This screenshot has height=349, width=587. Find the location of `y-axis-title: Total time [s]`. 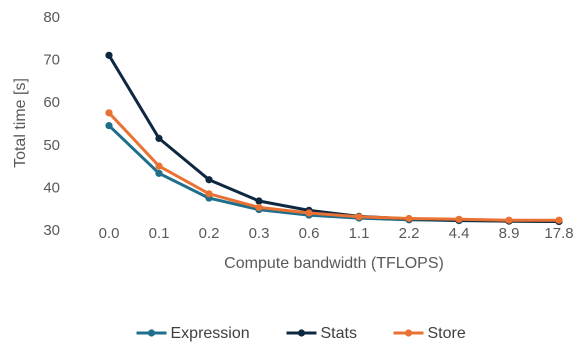

y-axis-title: Total time [s] is located at coordinates (20, 123).